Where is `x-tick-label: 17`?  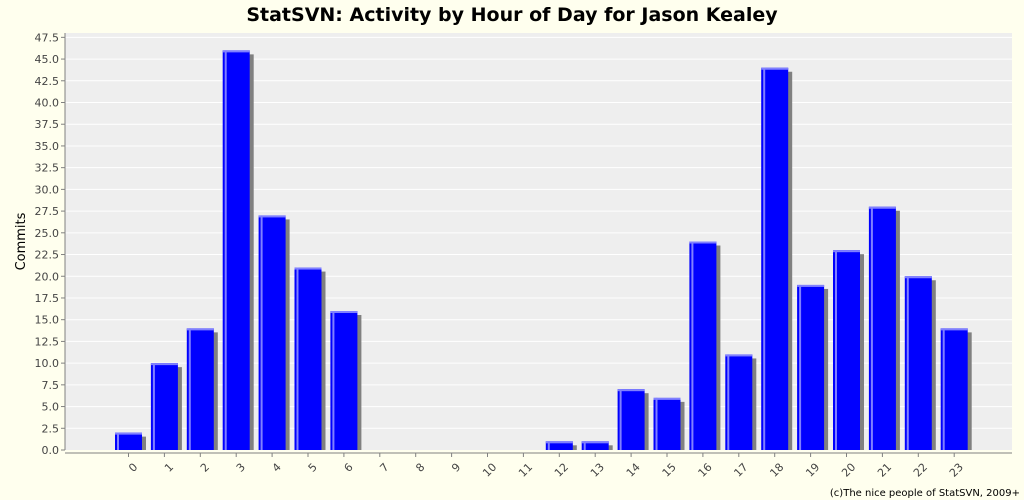 x-tick-label: 17 is located at coordinates (740, 470).